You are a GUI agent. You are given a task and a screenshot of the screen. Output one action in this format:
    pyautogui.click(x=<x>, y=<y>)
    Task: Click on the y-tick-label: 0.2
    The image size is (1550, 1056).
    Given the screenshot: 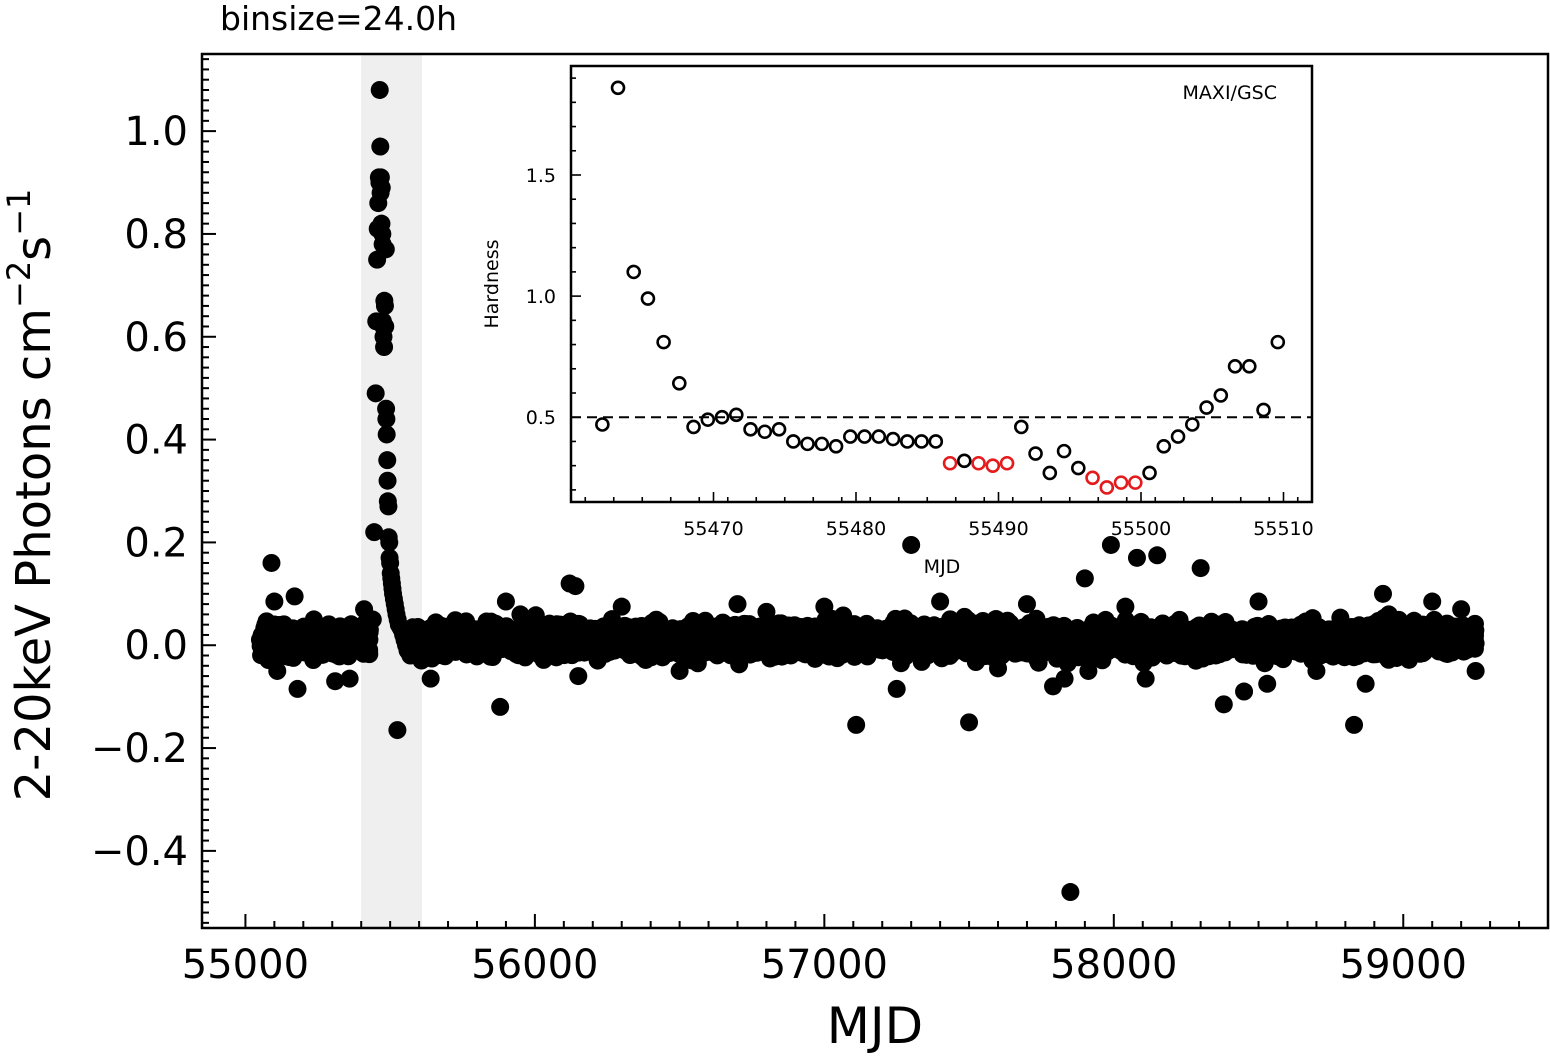 What is the action you would take?
    pyautogui.click(x=156, y=543)
    